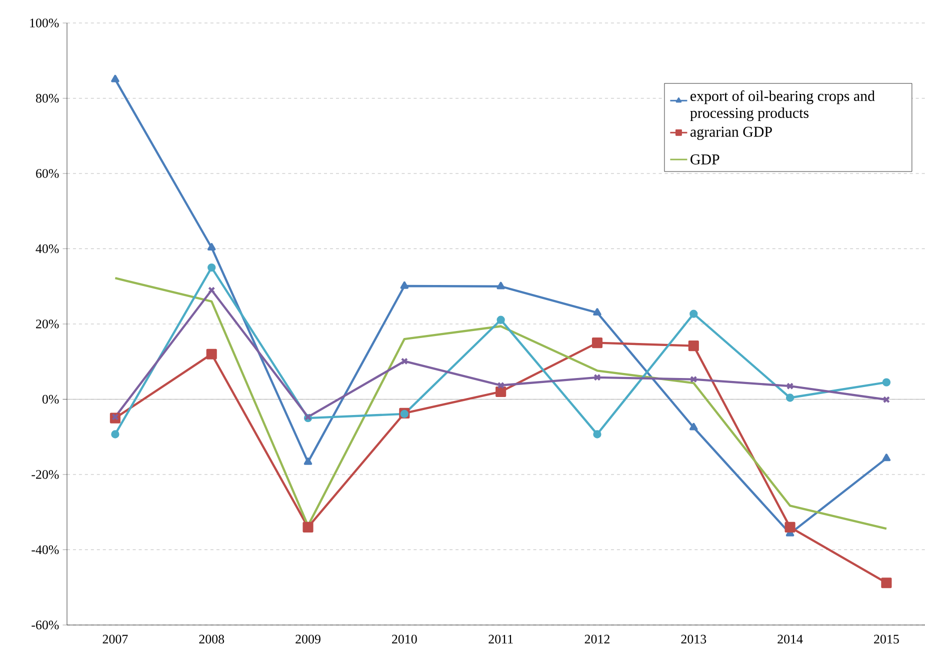  Describe the element at coordinates (45, 549) in the screenshot. I see `y-tick-label: -40%` at that location.